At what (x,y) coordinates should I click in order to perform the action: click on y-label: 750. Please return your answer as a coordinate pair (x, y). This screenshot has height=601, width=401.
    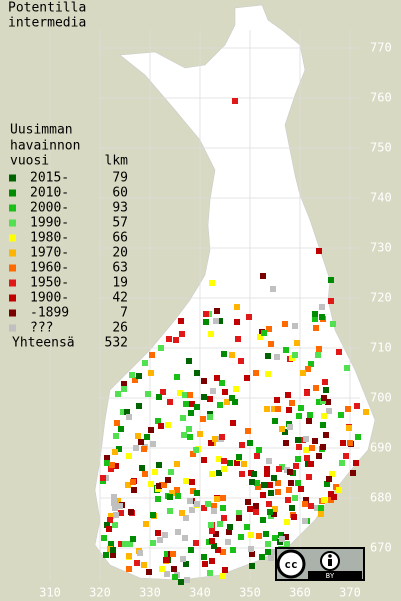
    Looking at the image, I should click on (381, 148).